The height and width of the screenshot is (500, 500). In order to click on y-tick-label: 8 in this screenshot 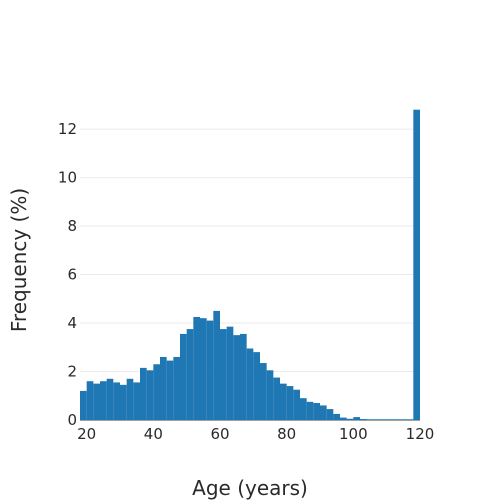, I will do `click(72, 226)`.